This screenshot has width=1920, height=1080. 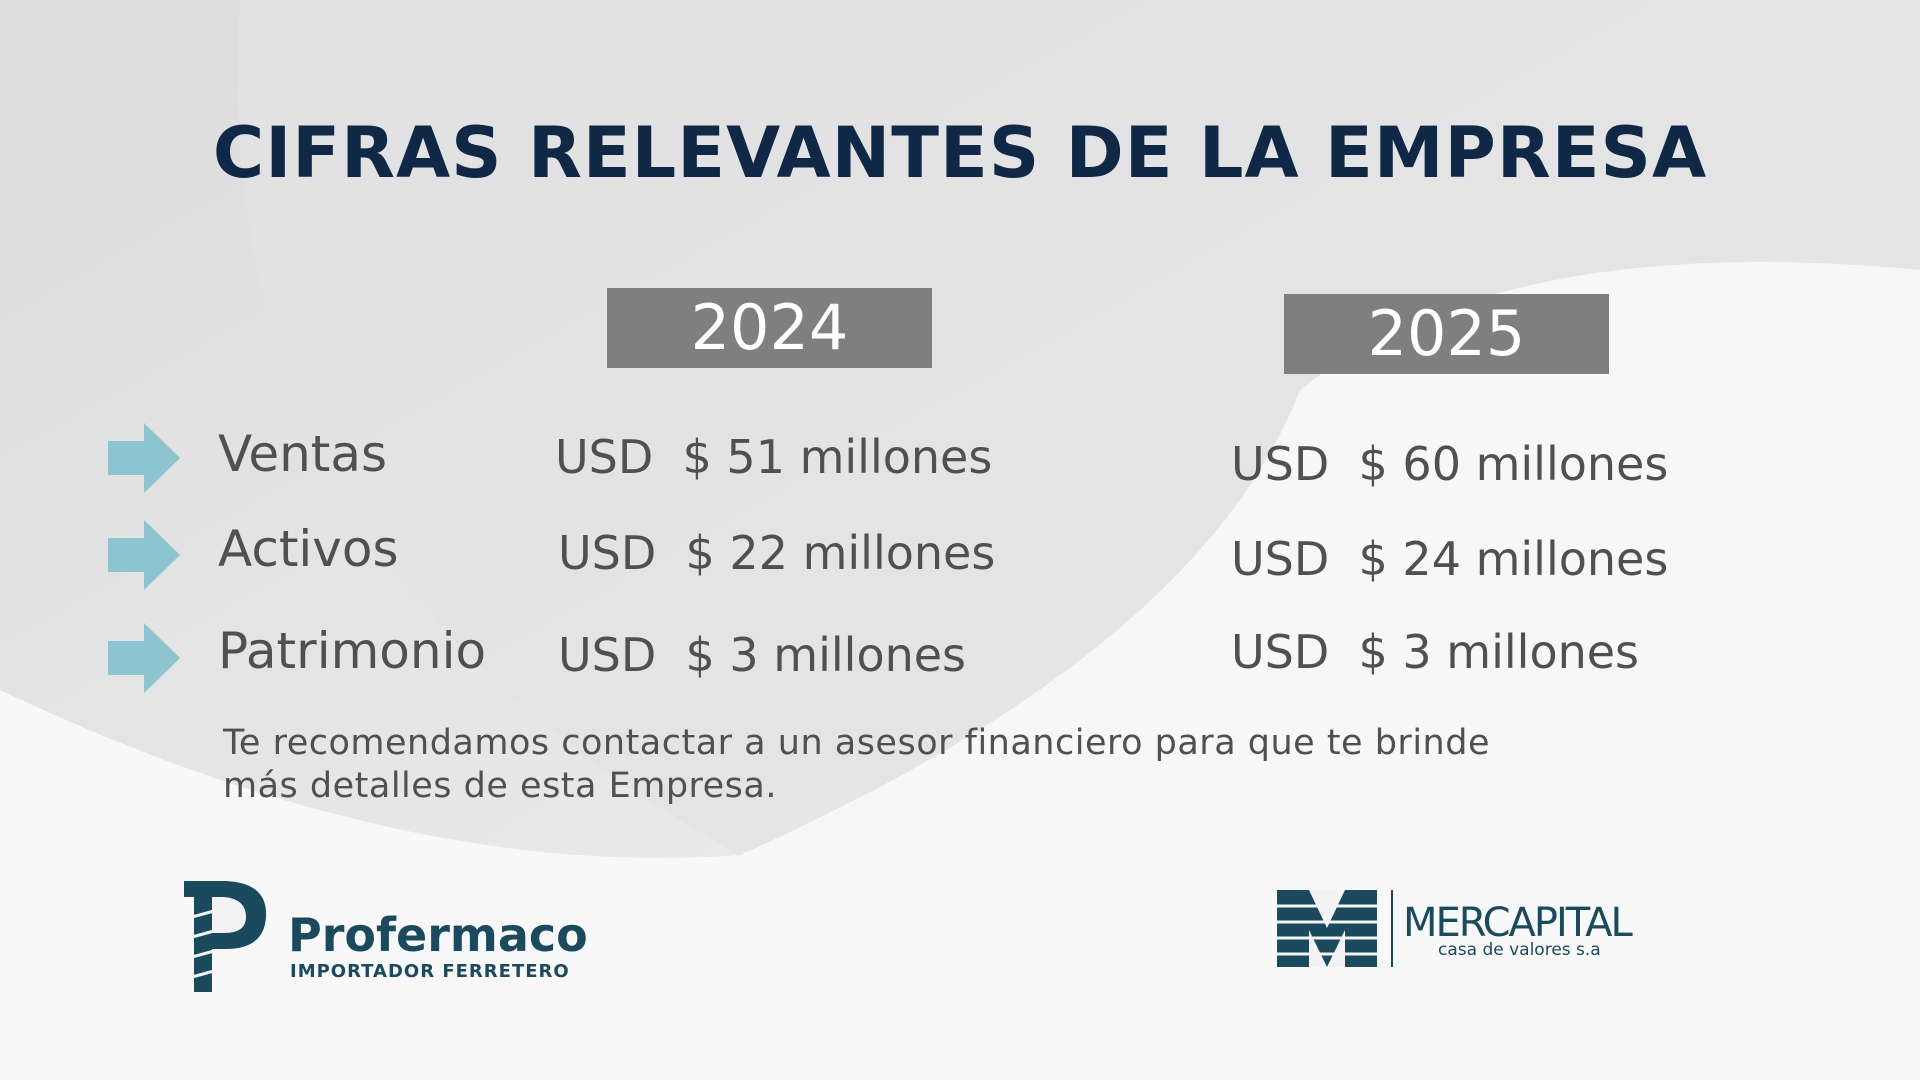 What do you see at coordinates (1518, 923) in the screenshot?
I see `logo-name: MERCAPITAL` at bounding box center [1518, 923].